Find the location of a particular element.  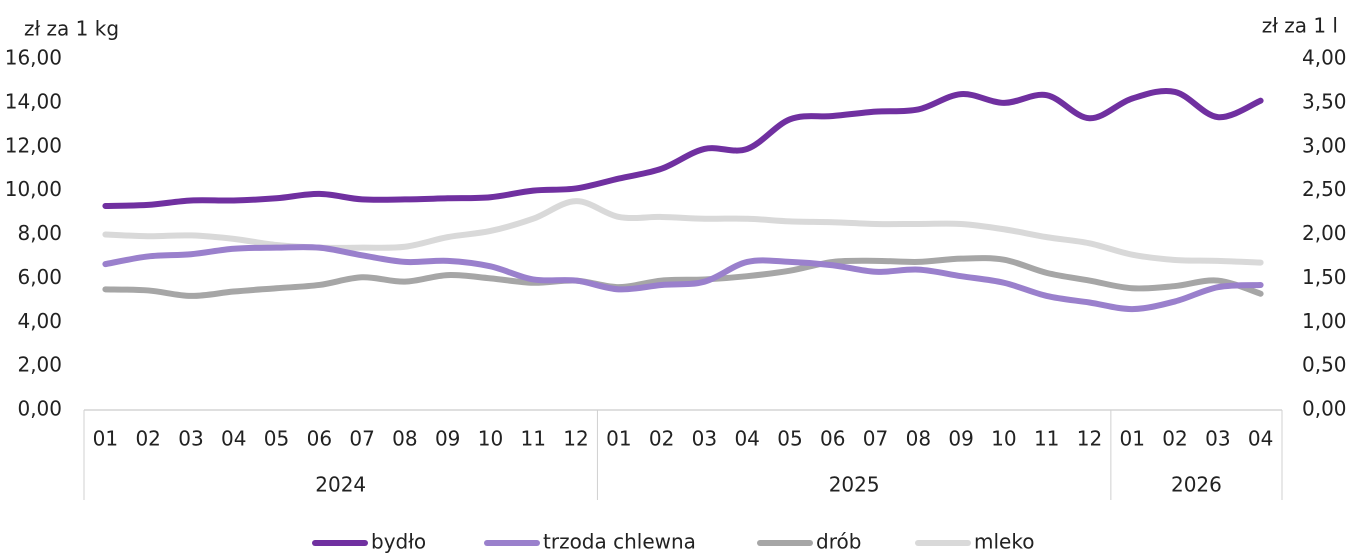

y-tick-label: 14,00 is located at coordinates (33, 101).